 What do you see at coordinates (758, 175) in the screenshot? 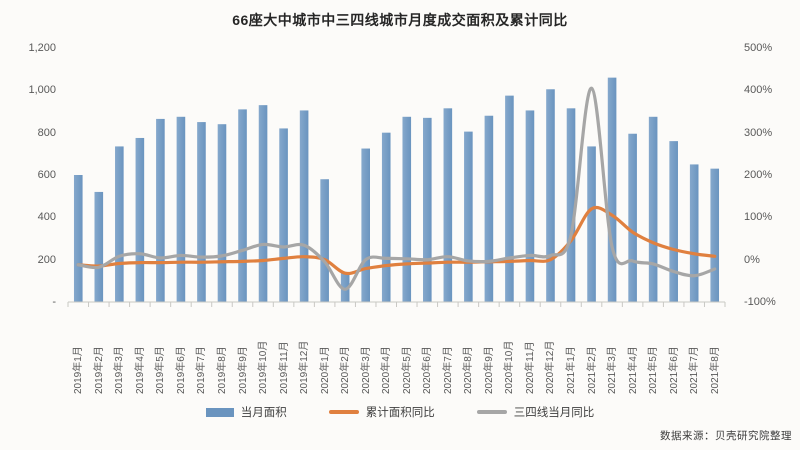
I see `y-axis-right-tick: 200%` at bounding box center [758, 175].